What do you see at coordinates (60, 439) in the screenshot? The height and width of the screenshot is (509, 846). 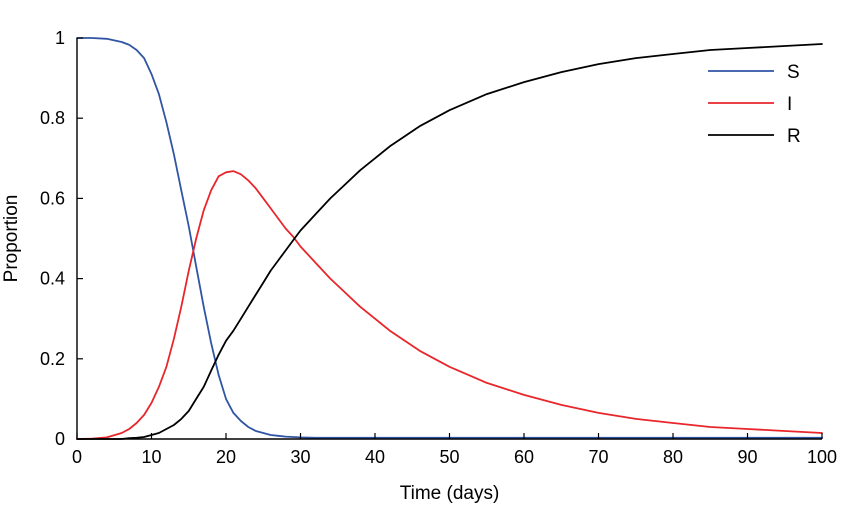 I see `y-tick-label: 0` at bounding box center [60, 439].